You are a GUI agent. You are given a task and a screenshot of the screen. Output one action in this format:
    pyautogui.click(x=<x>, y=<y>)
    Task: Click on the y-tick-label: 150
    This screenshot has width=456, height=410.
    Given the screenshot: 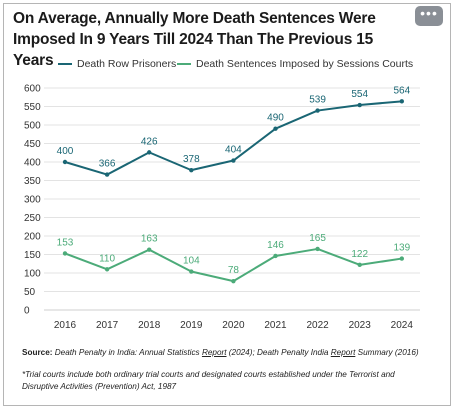 What is the action you would take?
    pyautogui.click(x=32, y=255)
    